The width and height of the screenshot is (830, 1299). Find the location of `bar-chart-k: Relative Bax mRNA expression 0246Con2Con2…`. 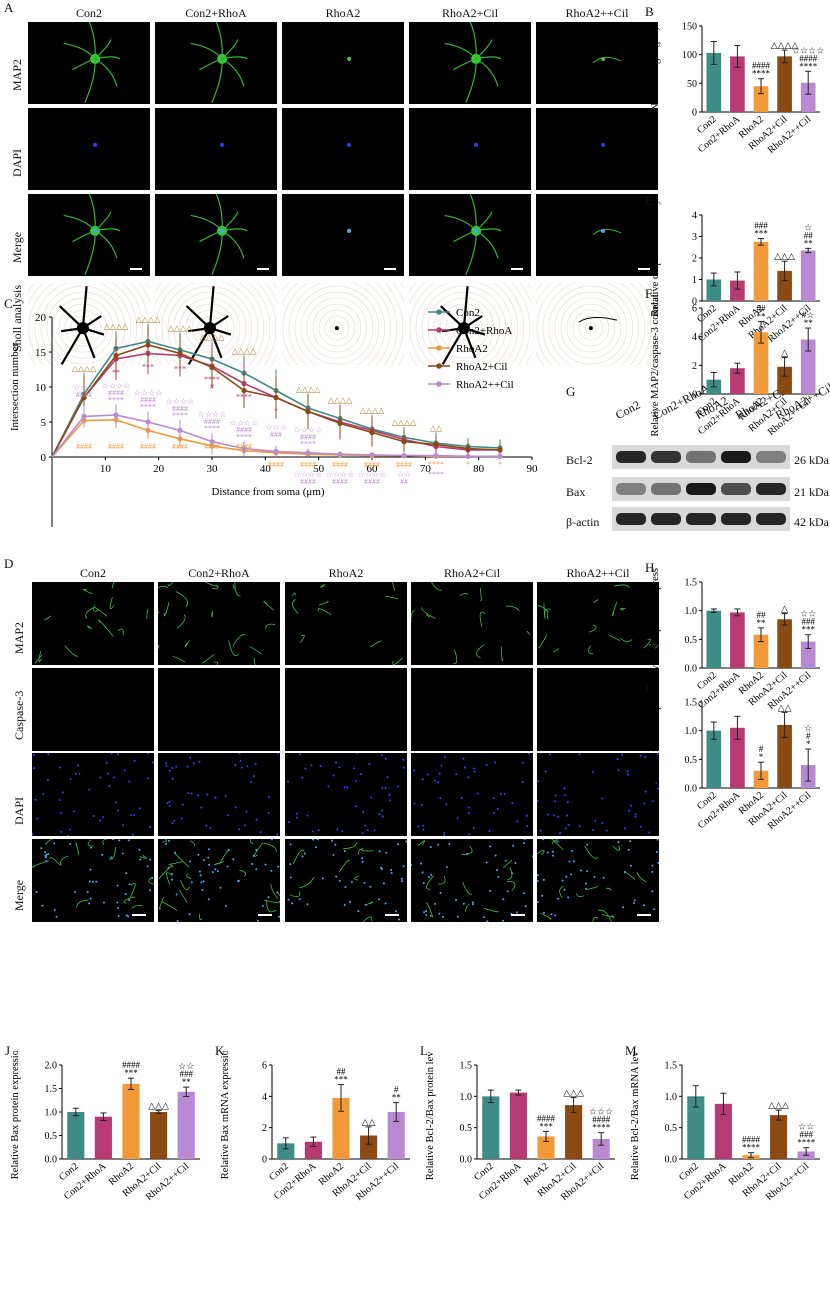

bar-chart-k: Relative Bax mRNA expression 0246Con2Con2… is located at coordinates (315, 1127).